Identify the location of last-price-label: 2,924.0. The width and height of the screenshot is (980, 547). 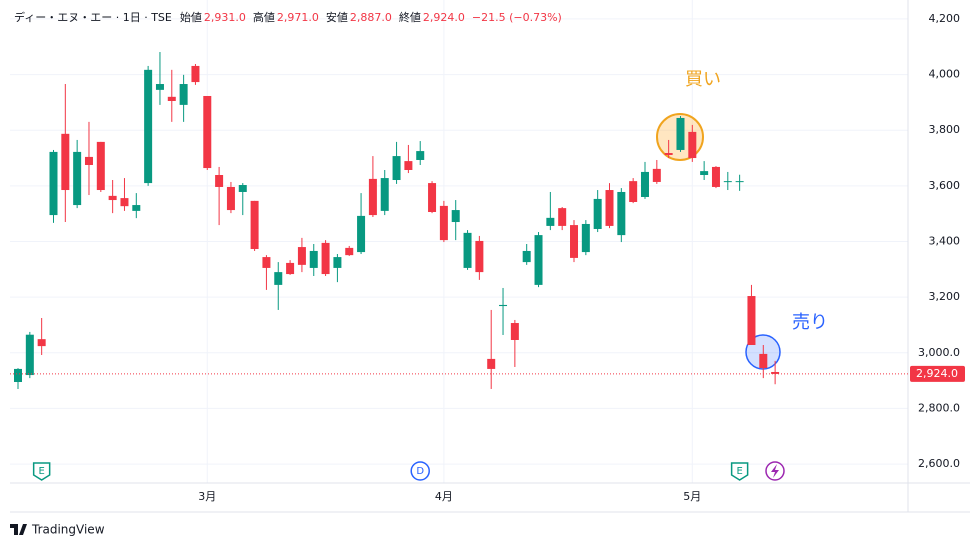
(937, 373).